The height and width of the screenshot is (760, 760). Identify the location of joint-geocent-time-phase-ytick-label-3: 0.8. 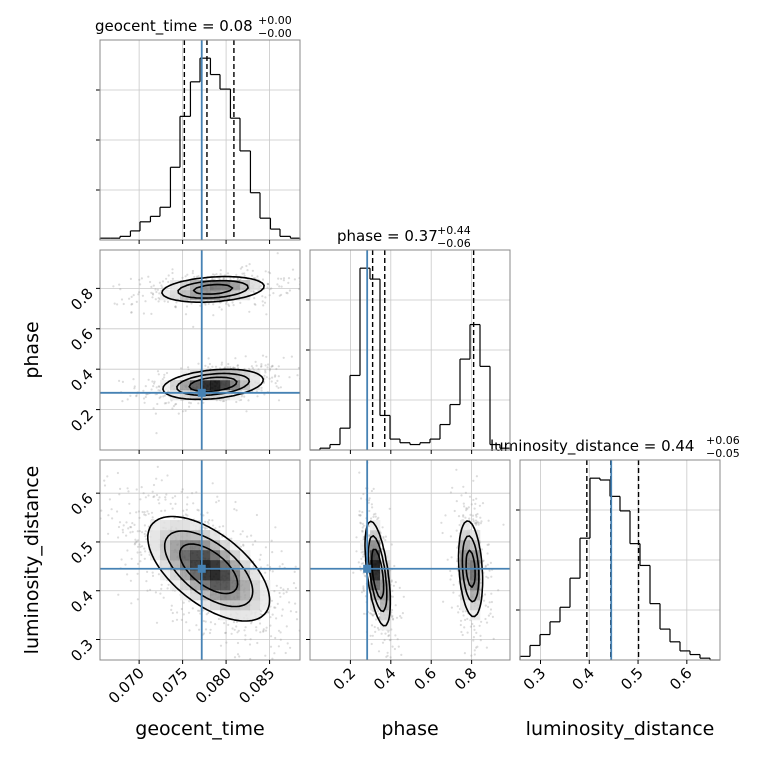
(82, 299).